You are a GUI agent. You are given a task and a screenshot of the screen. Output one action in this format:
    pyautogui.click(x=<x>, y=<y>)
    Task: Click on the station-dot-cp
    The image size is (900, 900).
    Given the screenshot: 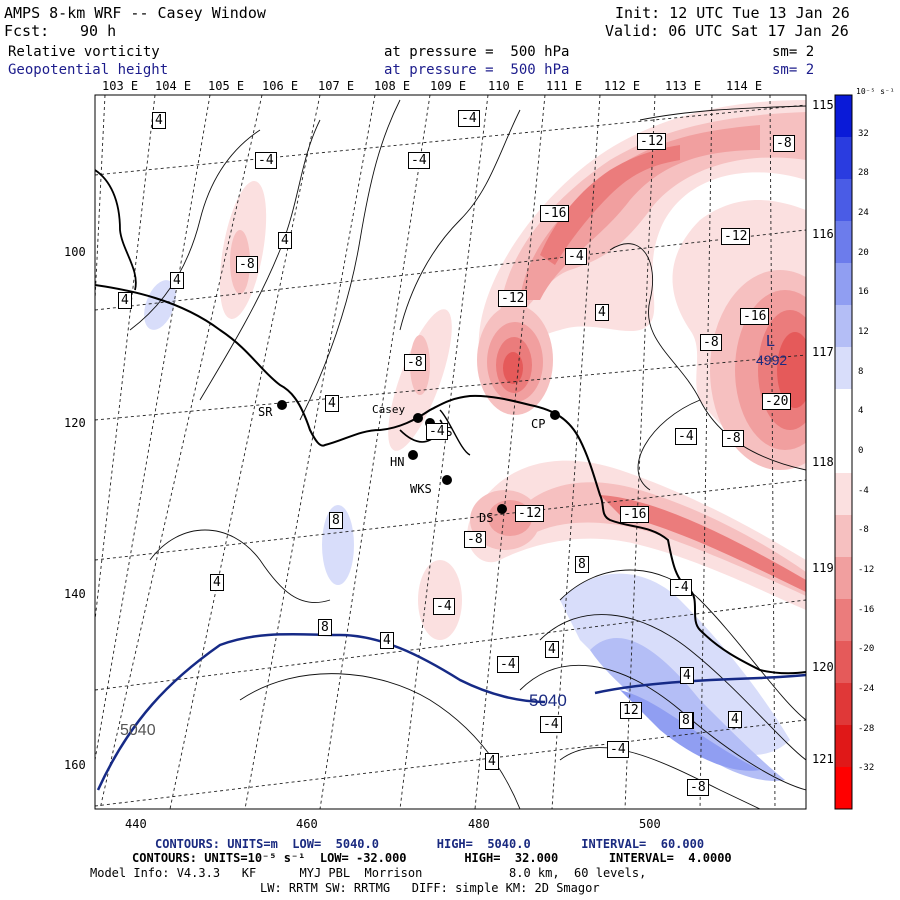 What is the action you would take?
    pyautogui.click(x=555, y=415)
    